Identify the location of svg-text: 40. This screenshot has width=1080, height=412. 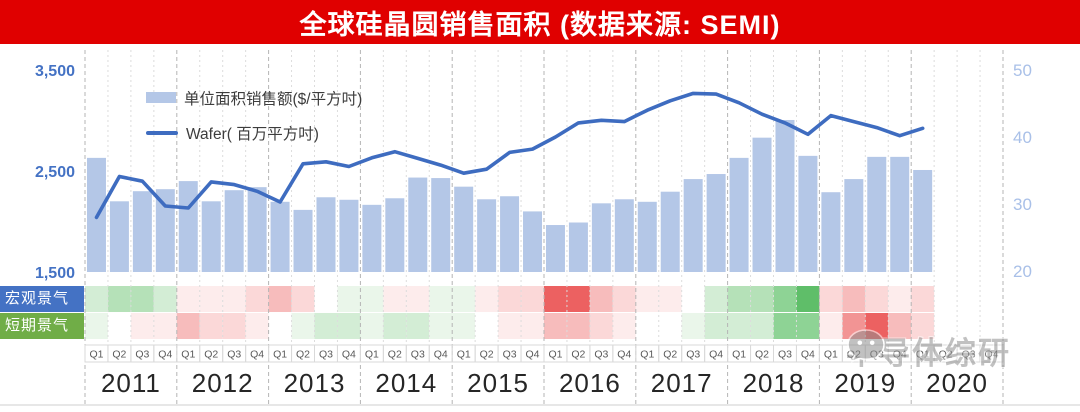
(1022, 137).